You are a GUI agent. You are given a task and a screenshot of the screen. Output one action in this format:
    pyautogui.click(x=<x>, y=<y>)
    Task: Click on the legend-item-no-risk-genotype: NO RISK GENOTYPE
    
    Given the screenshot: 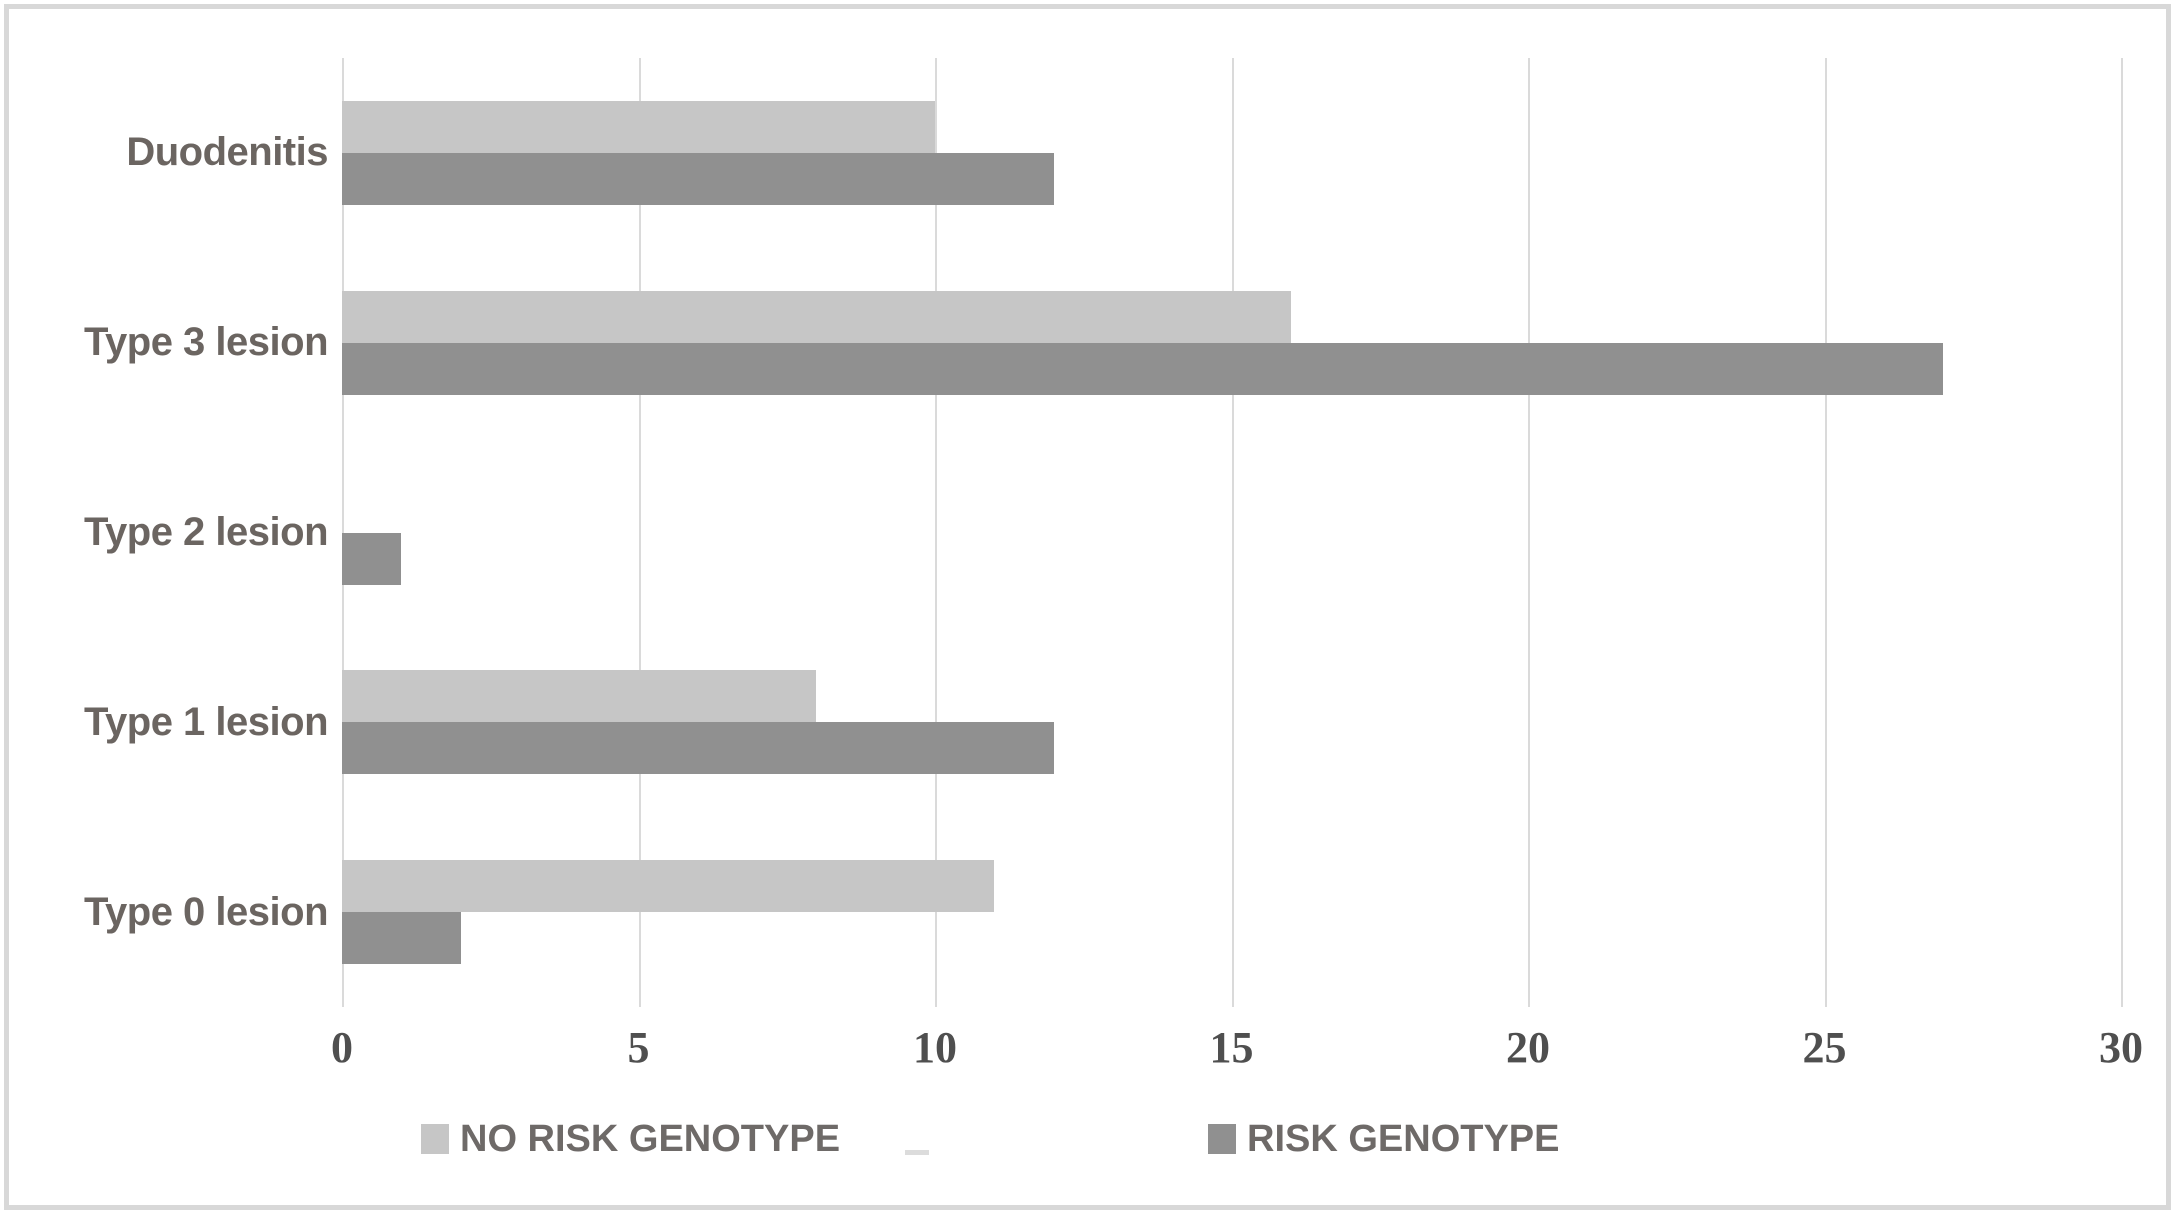 What is the action you would take?
    pyautogui.click(x=630, y=1139)
    